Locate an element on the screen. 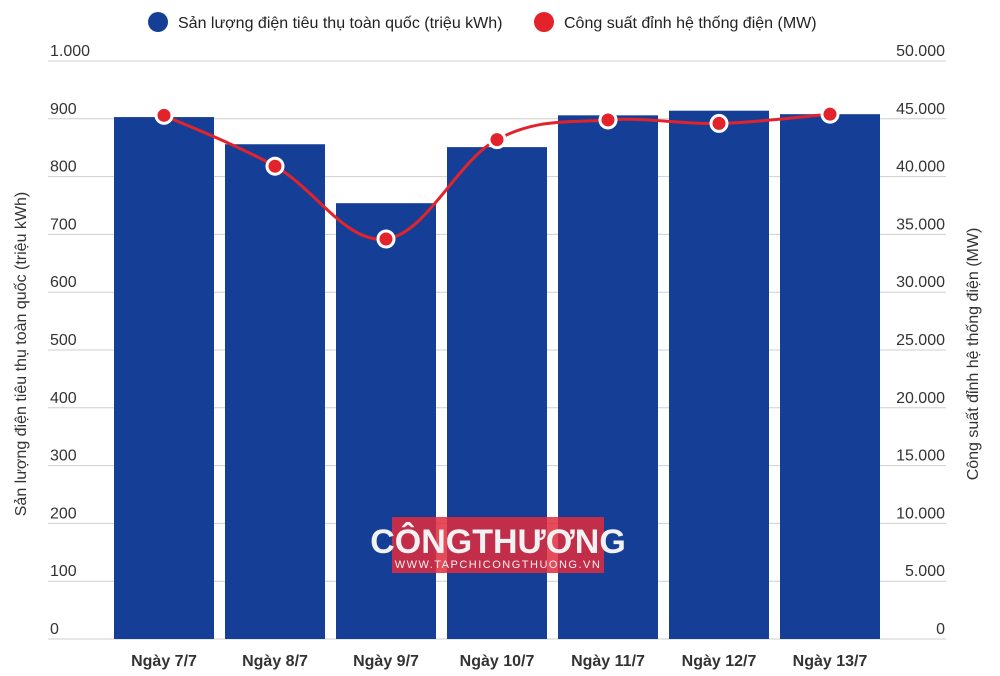  y-tick-label-left: 800 is located at coordinates (63, 167).